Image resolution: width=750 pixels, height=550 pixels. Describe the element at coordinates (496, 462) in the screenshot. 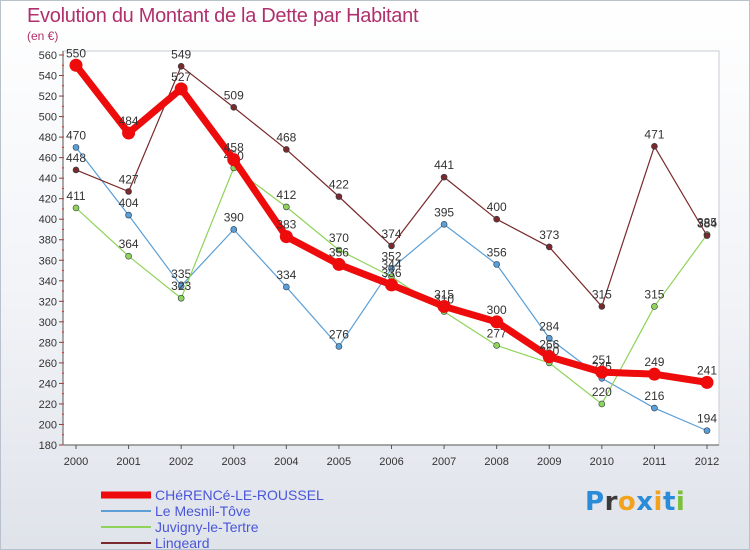

I see `x-tick-label: 2008` at that location.